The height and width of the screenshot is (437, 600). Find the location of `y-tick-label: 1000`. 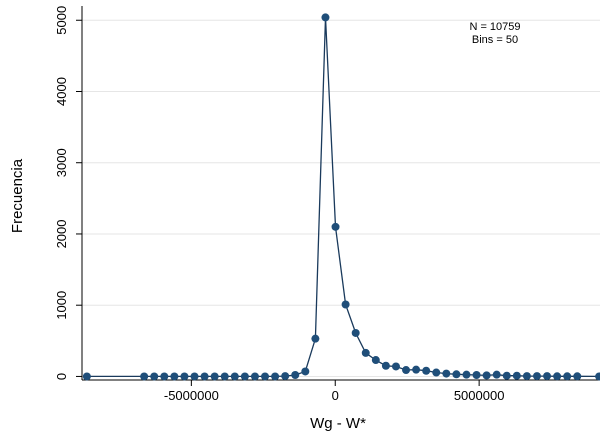

y-tick-label: 1000 is located at coordinates (61, 305).